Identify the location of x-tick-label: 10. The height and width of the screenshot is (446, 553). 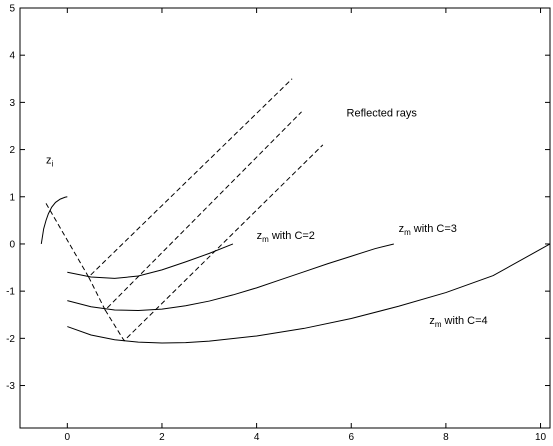
(541, 437).